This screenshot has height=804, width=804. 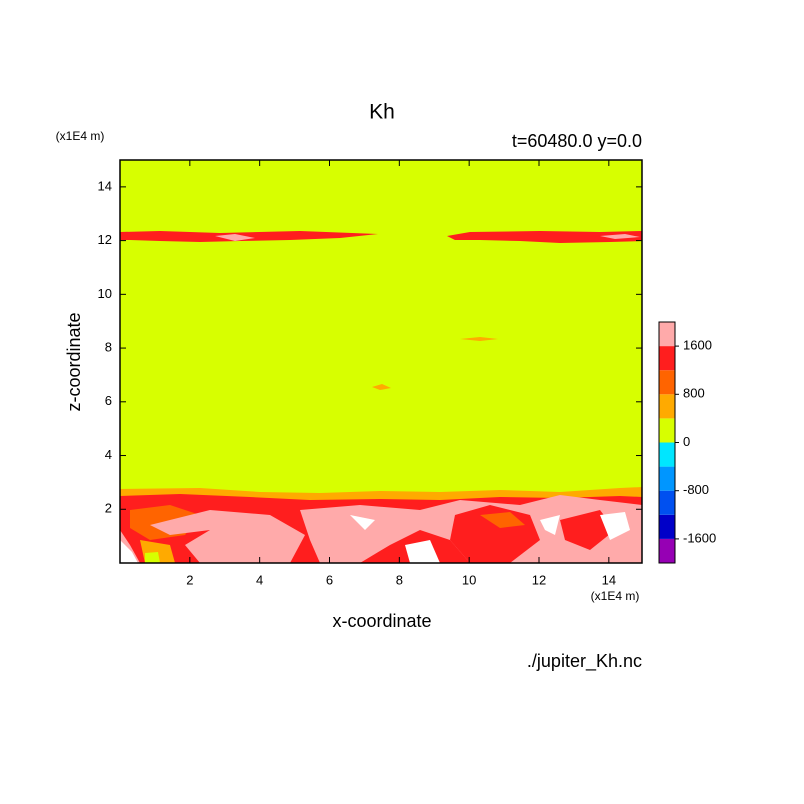 I want to click on colorbar-label: -1600, so click(x=699, y=537).